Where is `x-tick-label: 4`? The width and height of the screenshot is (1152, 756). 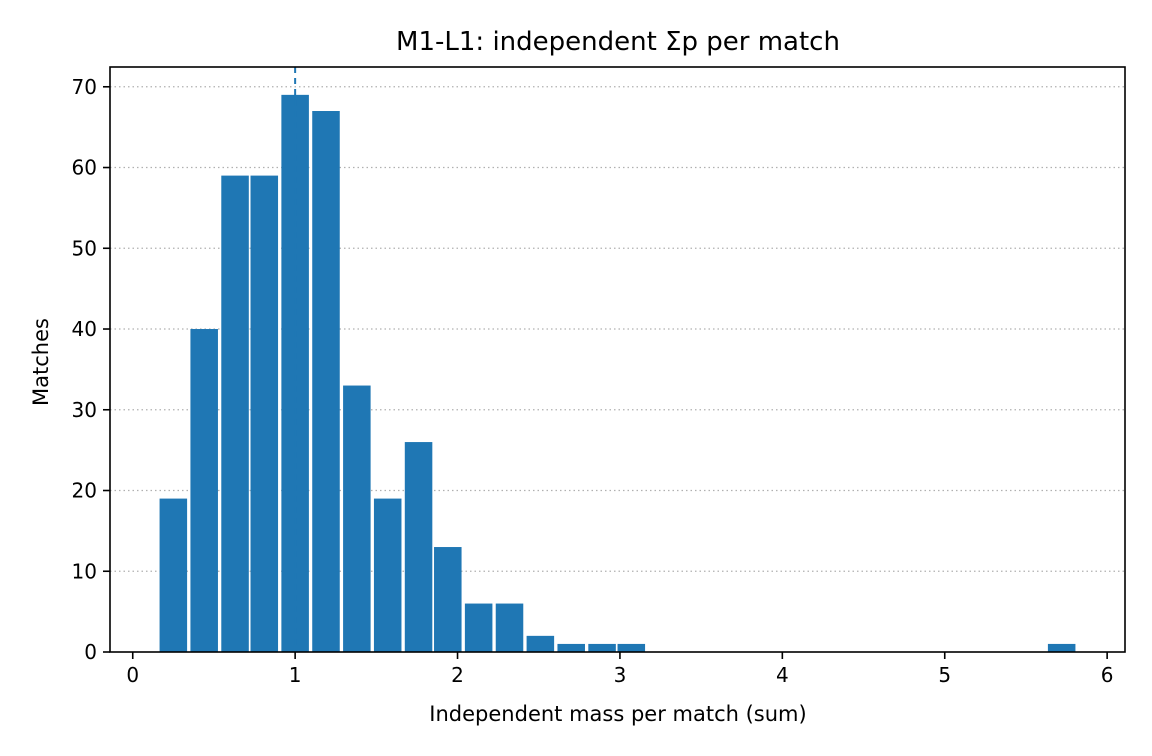
x-tick-label: 4 is located at coordinates (782, 675).